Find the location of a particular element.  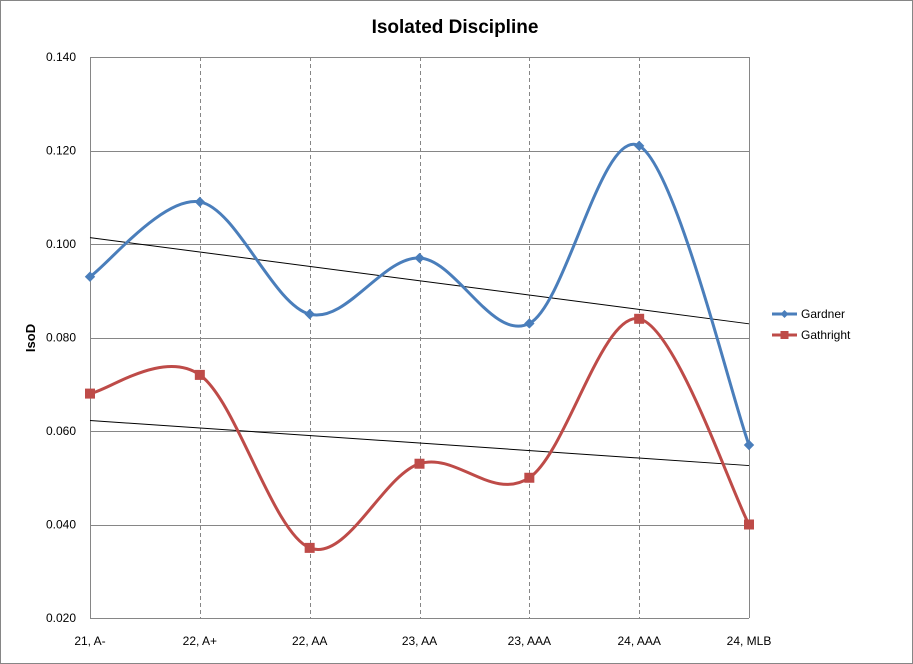

y-tick-label: 0.020 is located at coordinates (61, 618).